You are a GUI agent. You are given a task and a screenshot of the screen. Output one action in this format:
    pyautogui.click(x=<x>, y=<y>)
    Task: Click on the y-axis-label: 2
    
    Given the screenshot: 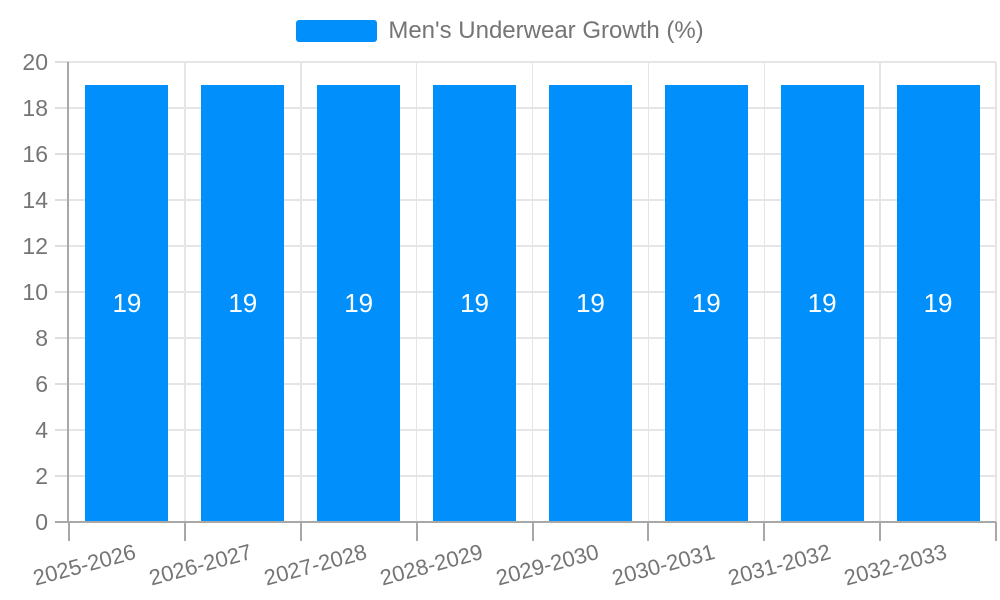 What is the action you would take?
    pyautogui.click(x=41, y=475)
    